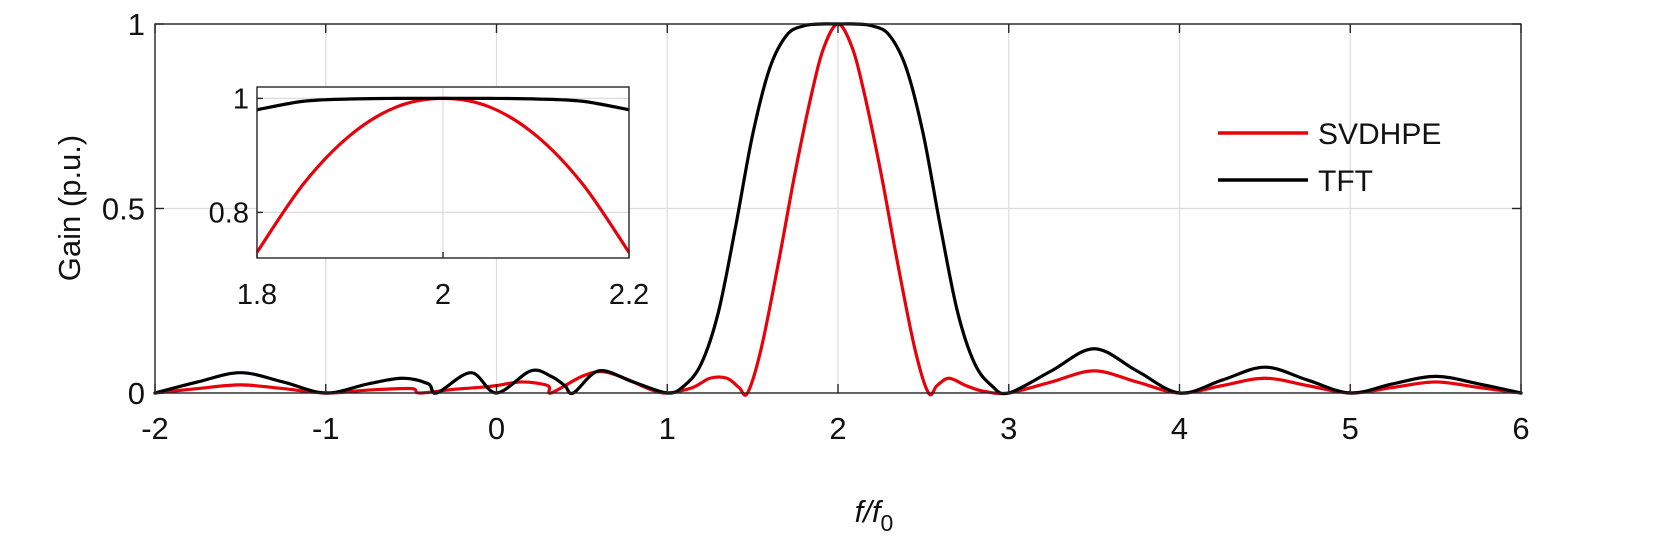 This screenshot has width=1660, height=548. I want to click on x-tick-label: 2, so click(837, 428).